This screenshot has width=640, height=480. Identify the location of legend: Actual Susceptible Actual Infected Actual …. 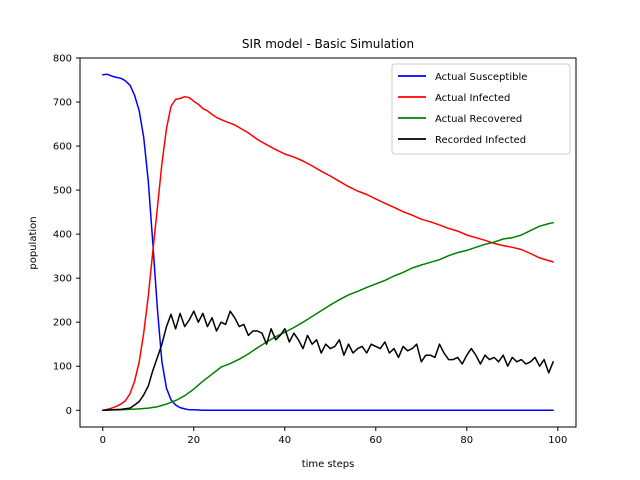
(481, 109).